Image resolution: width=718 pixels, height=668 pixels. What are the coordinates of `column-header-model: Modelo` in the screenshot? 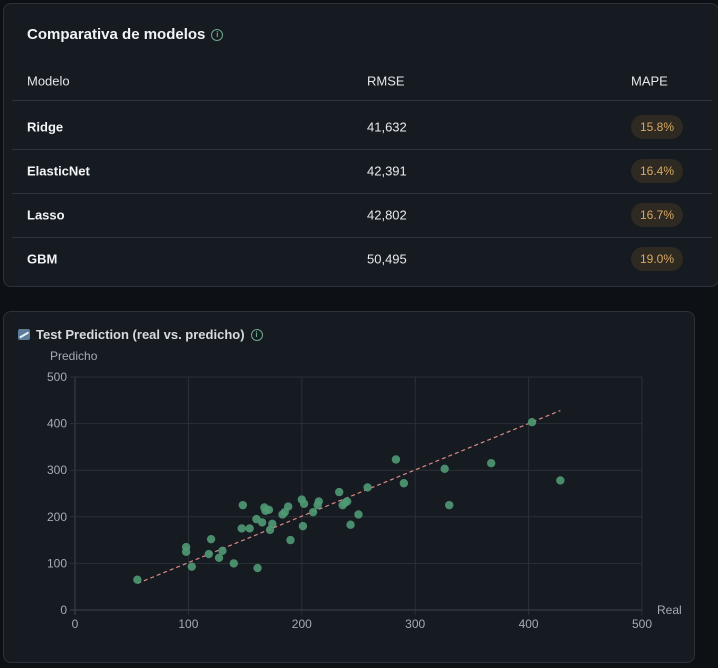 It's located at (48, 81).